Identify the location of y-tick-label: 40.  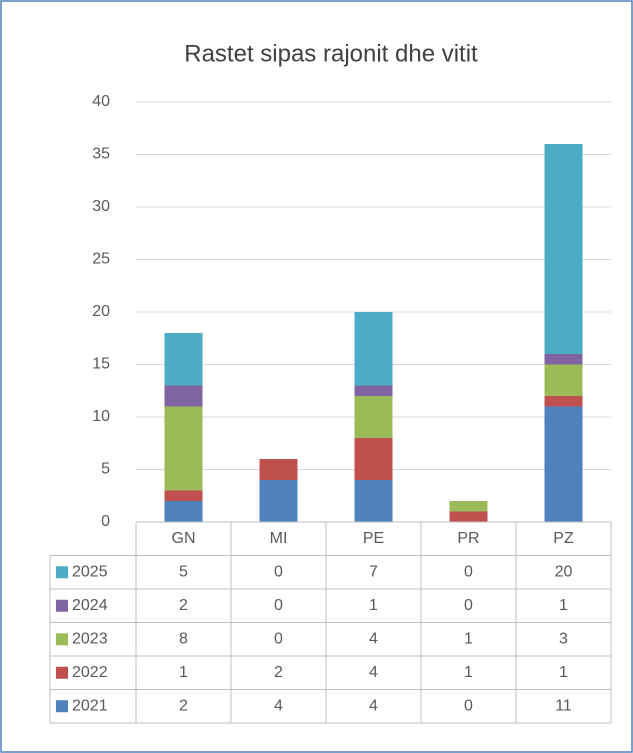
(101, 101).